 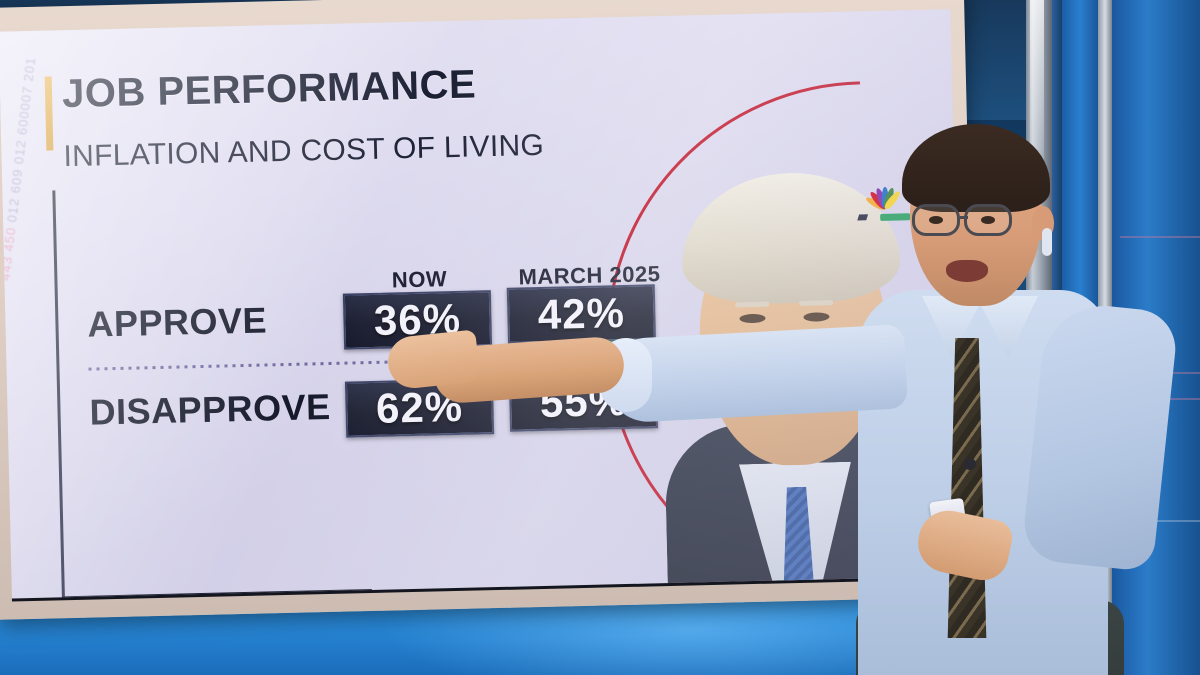 I want to click on row-label-approve: APPROVE, so click(x=177, y=322).